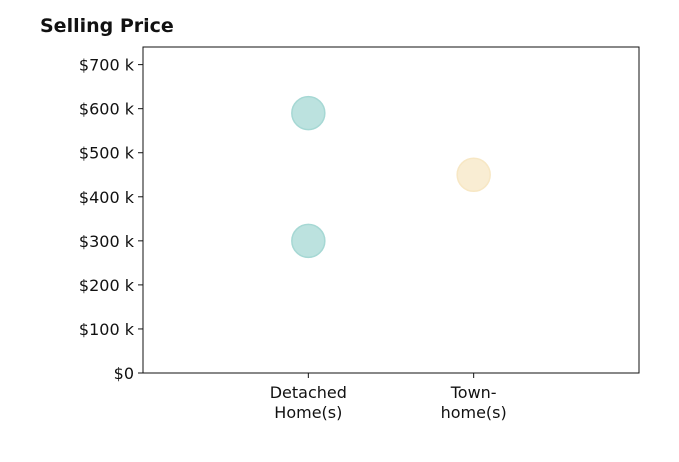 The width and height of the screenshot is (679, 462). What do you see at coordinates (474, 402) in the screenshot?
I see `x-tick-label: Town-home(s)` at bounding box center [474, 402].